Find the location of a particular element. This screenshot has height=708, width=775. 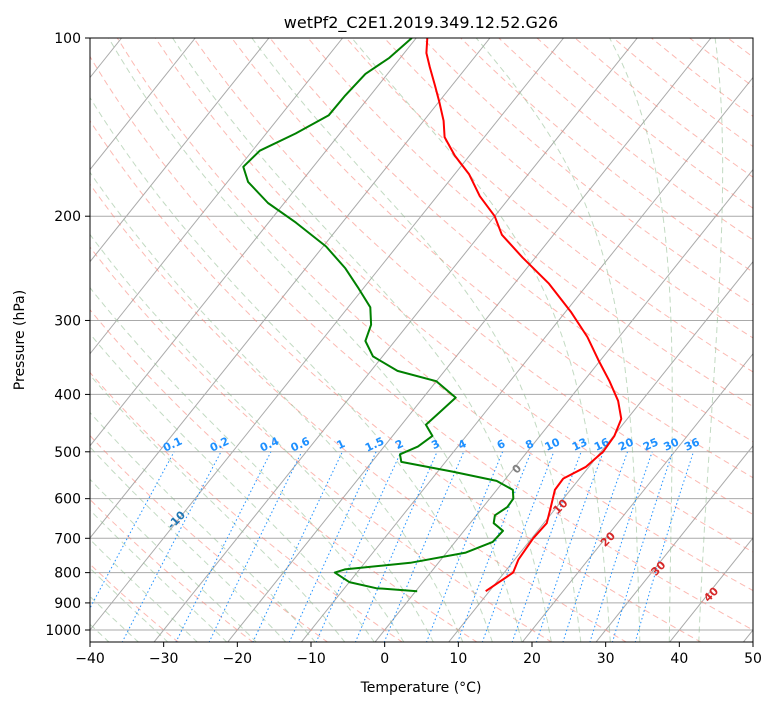

y-tick-label: 200 is located at coordinates (67, 217).